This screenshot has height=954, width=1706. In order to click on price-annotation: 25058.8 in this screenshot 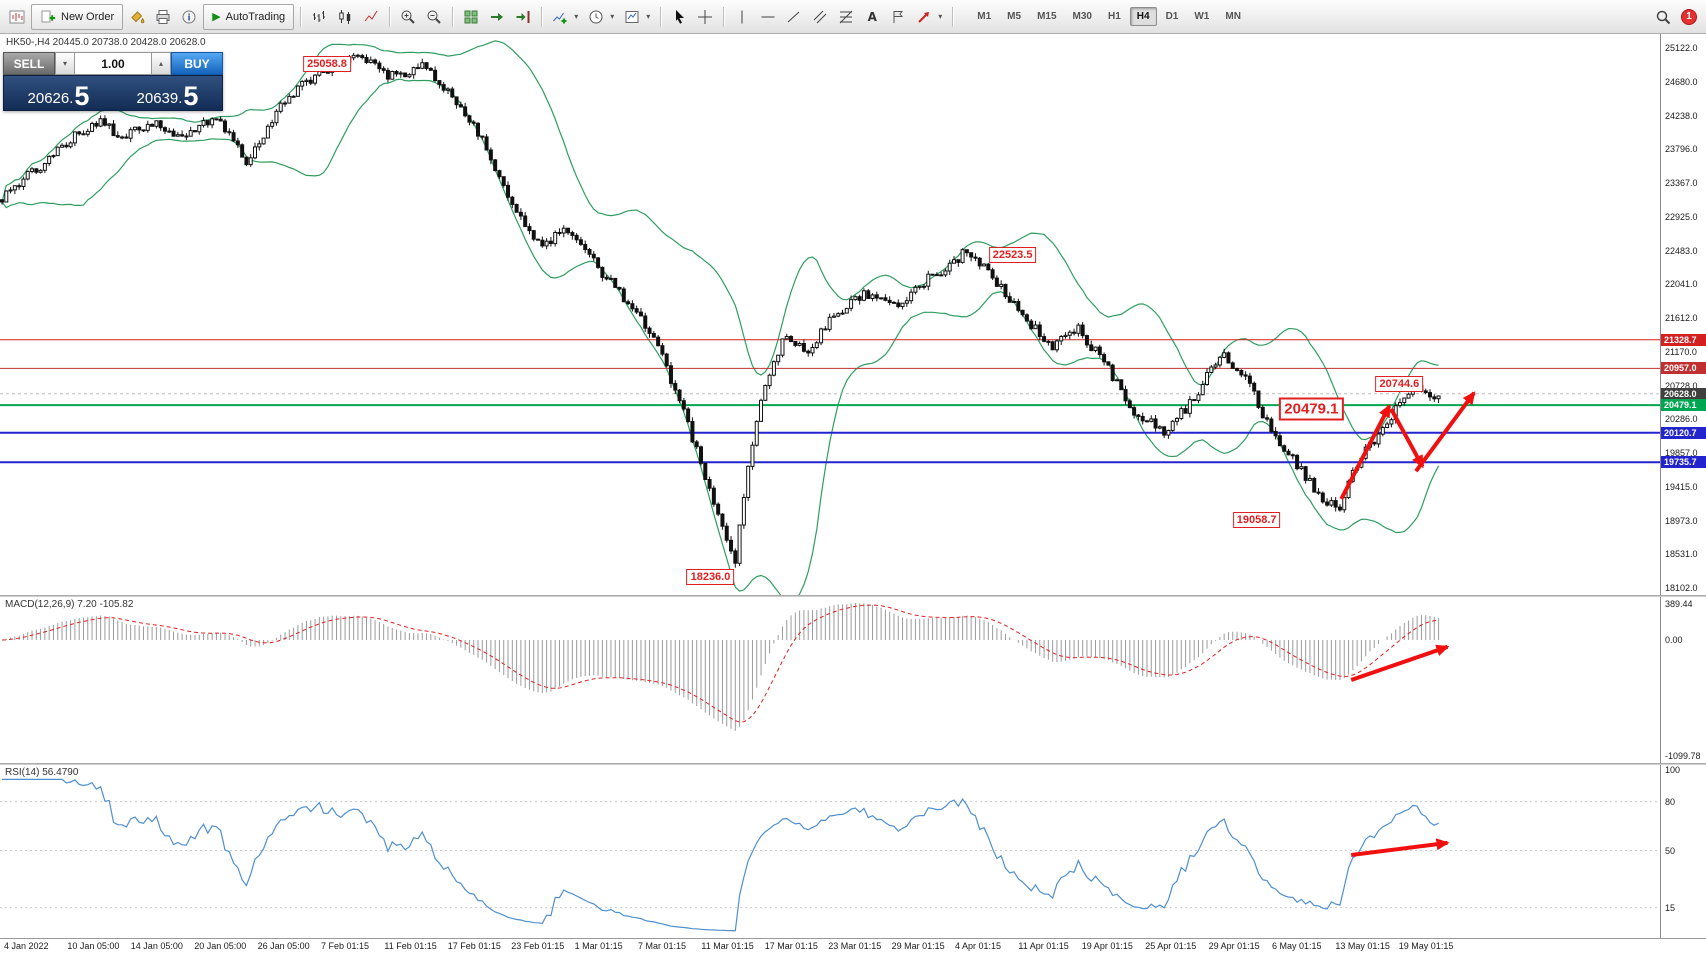, I will do `click(327, 64)`.